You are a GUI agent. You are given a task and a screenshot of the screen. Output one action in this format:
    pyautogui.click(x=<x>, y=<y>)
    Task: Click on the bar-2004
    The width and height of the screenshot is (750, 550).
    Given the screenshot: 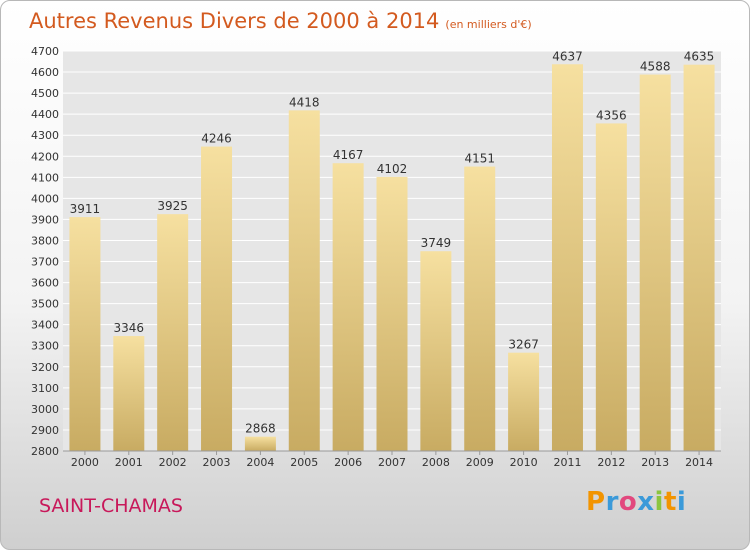 What is the action you would take?
    pyautogui.click(x=260, y=443)
    